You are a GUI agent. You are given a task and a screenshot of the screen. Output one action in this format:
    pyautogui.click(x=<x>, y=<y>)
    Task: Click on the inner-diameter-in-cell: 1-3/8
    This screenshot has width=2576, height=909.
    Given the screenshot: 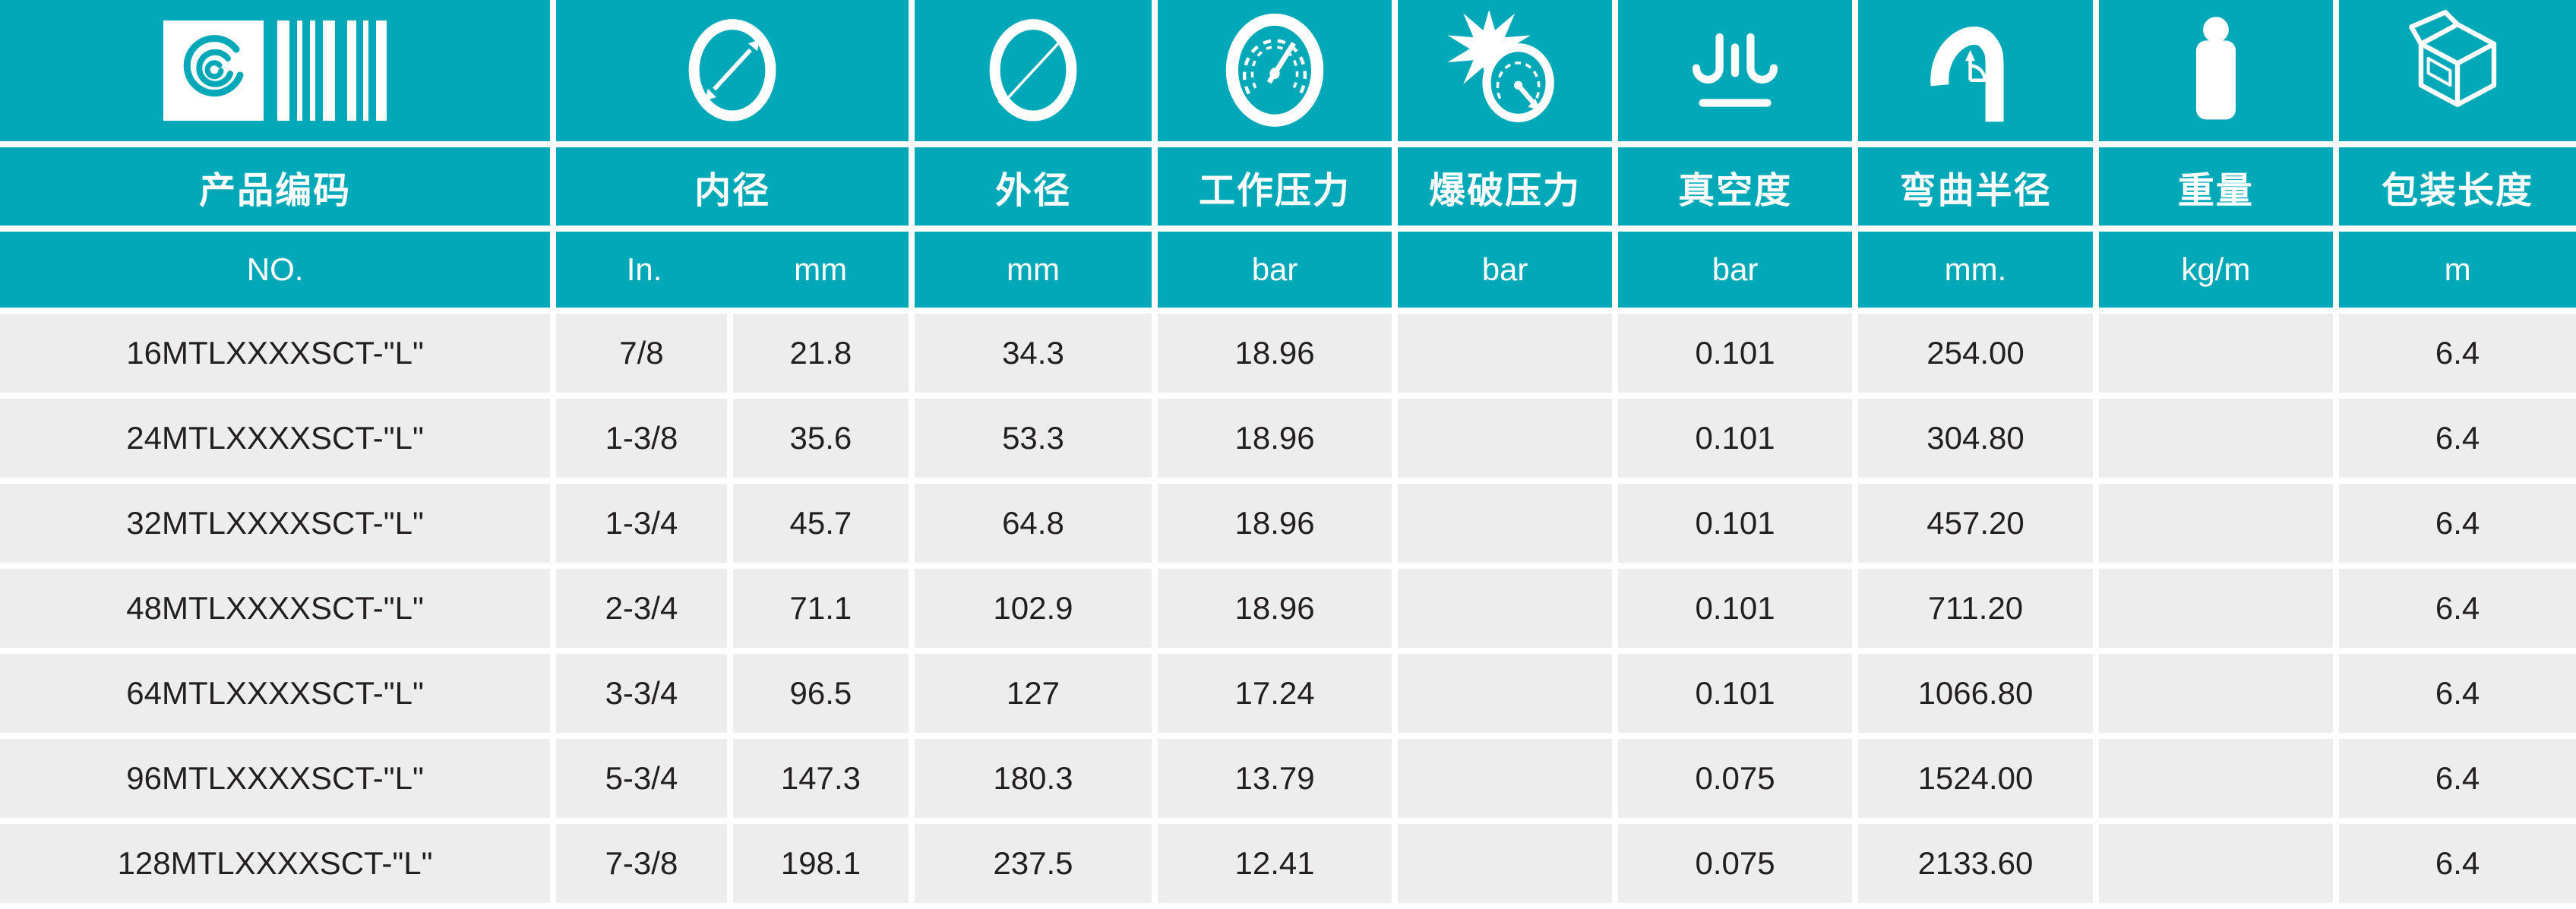 What is the action you would take?
    pyautogui.click(x=641, y=438)
    